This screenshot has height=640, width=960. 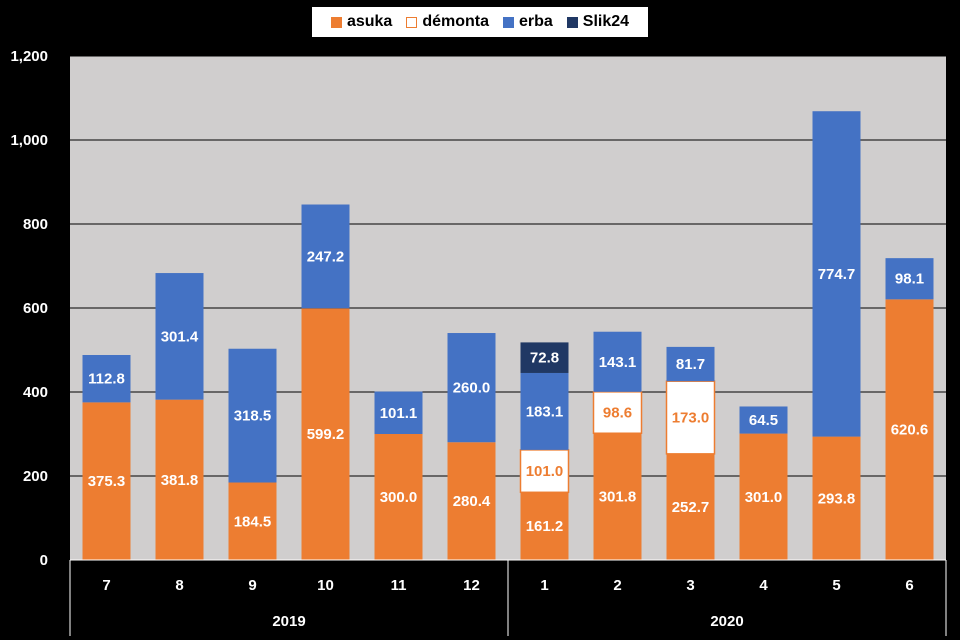 I want to click on data-label: 173.0, so click(x=691, y=418).